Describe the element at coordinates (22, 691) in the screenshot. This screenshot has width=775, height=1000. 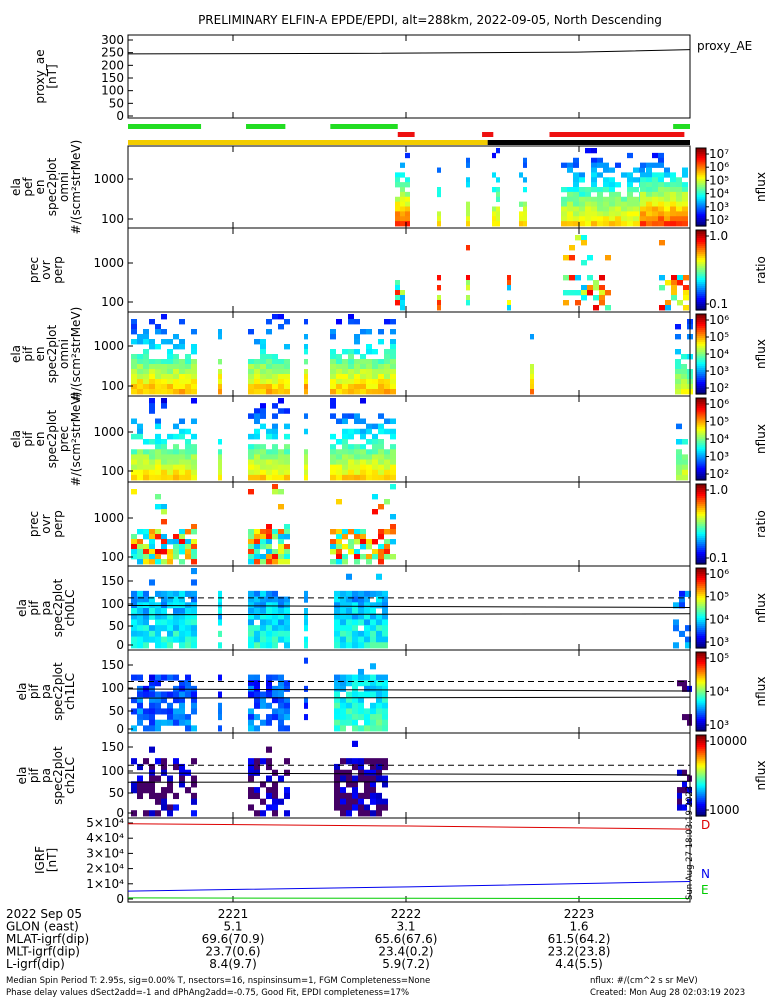
I see `y-axis-label: ela` at that location.